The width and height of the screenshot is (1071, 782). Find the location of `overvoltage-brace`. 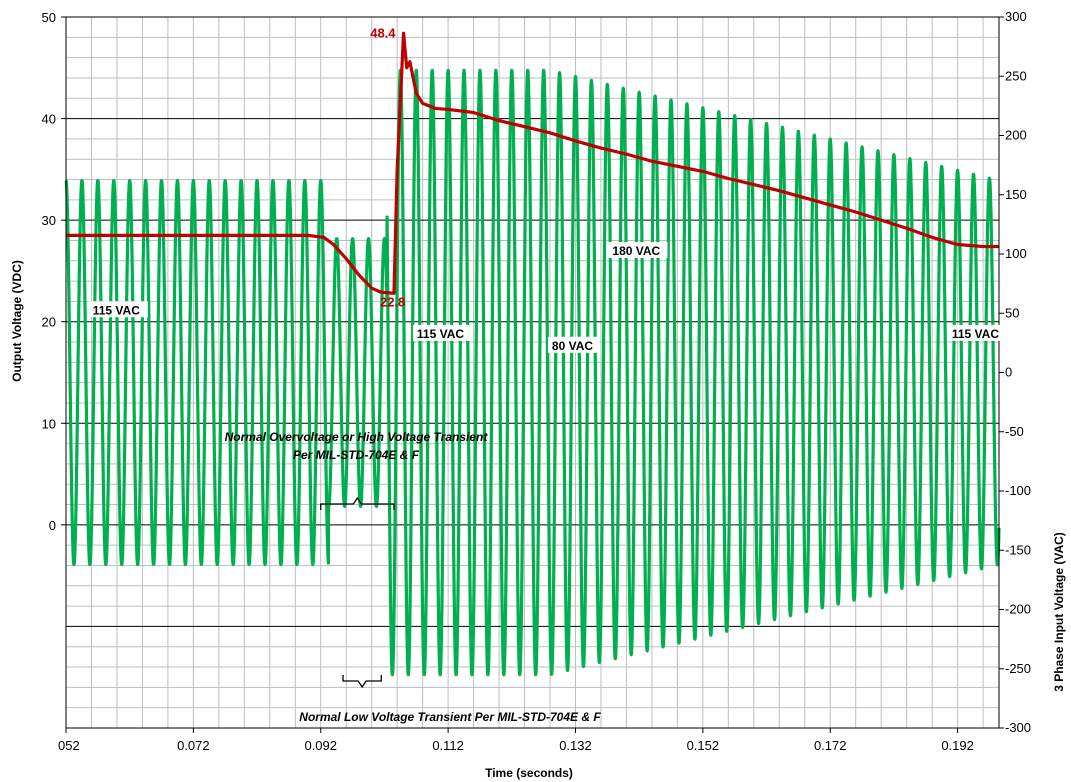

overvoltage-brace is located at coordinates (357, 503).